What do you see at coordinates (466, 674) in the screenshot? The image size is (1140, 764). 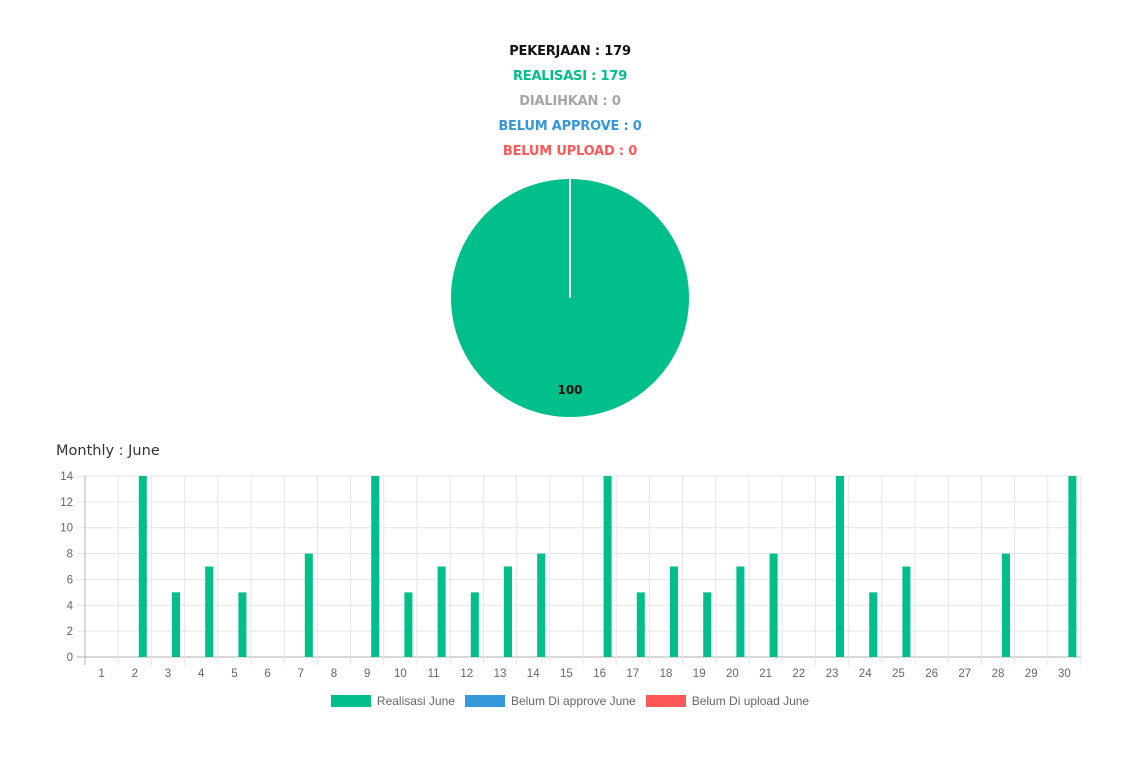 I see `x-tick-label: 12` at bounding box center [466, 674].